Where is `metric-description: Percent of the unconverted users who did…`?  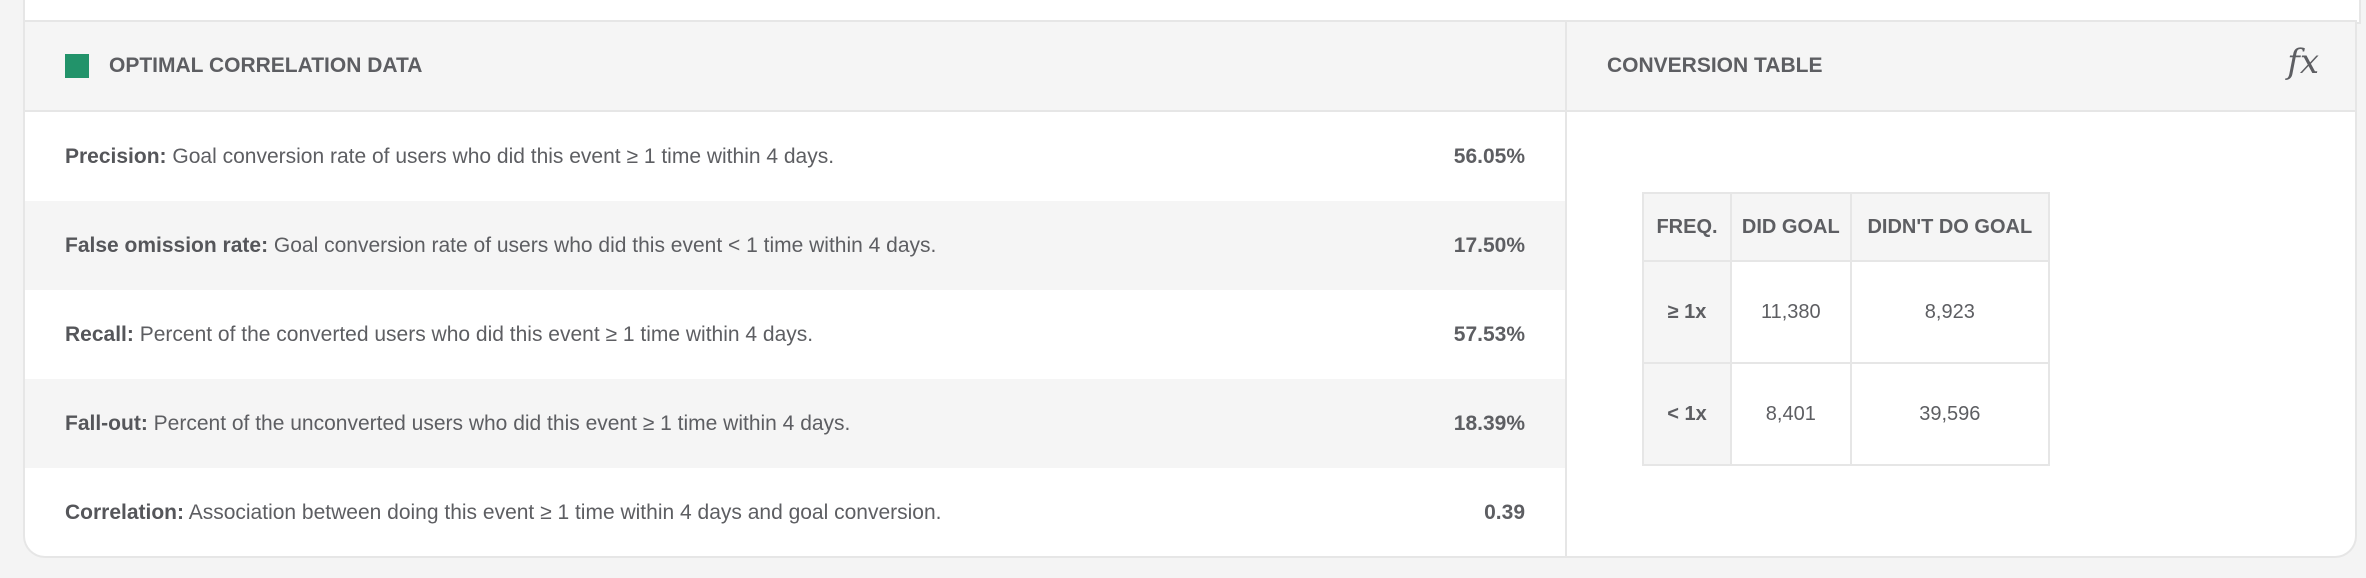 metric-description: Percent of the unconverted users who did… is located at coordinates (502, 423).